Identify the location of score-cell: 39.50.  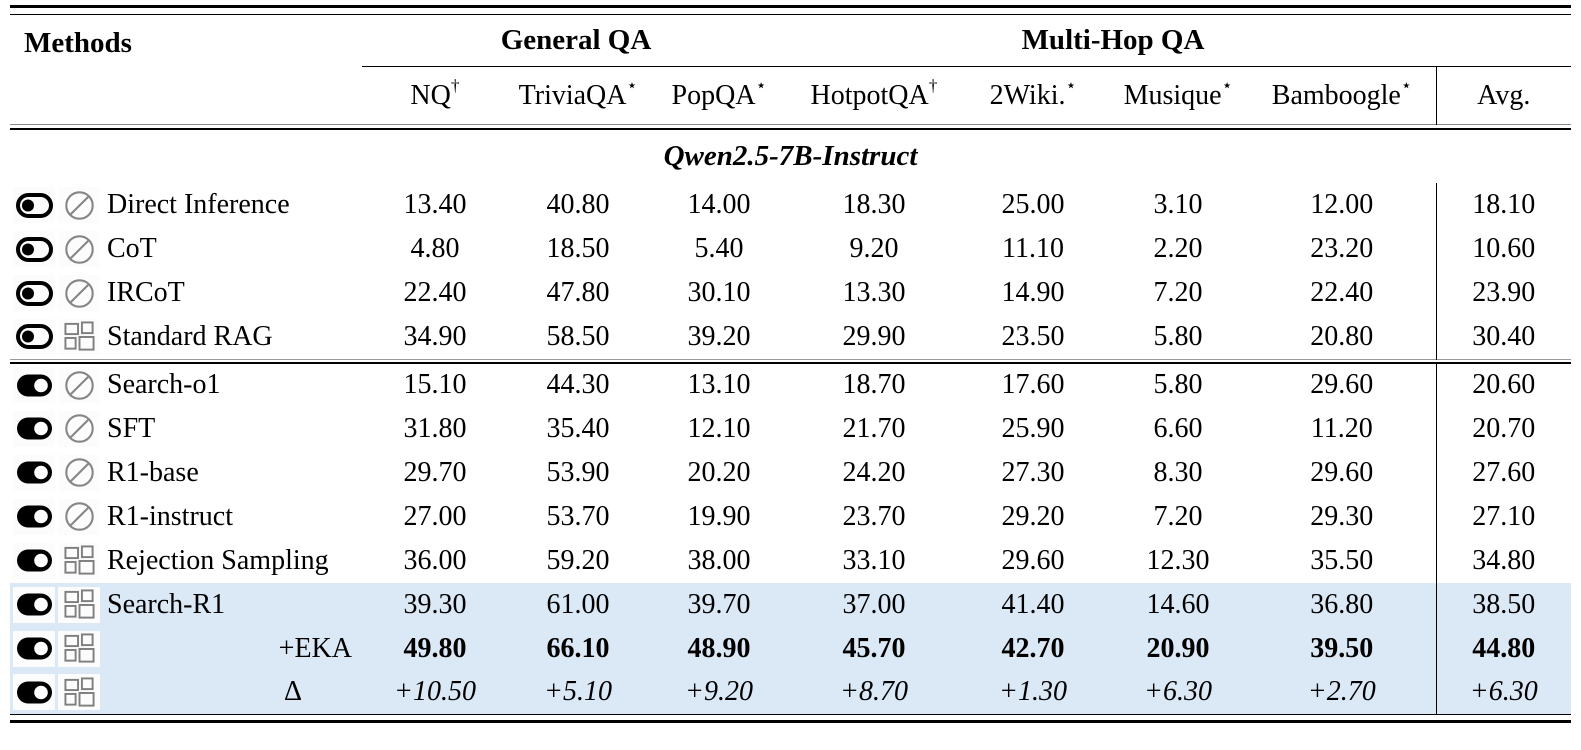
(1342, 648).